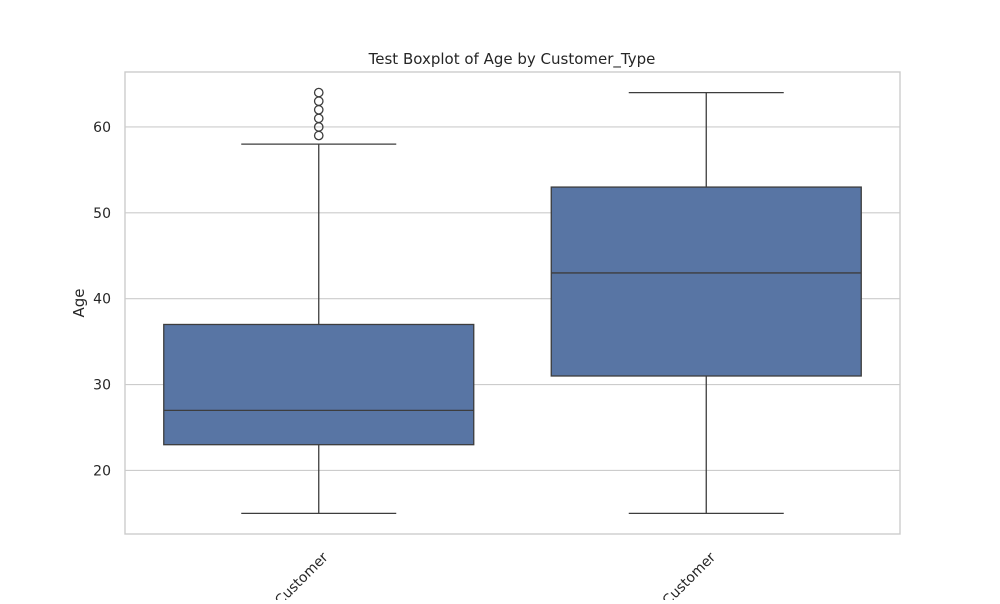 The image size is (1000, 604). I want to click on y-tick-label: 50, so click(102, 214).